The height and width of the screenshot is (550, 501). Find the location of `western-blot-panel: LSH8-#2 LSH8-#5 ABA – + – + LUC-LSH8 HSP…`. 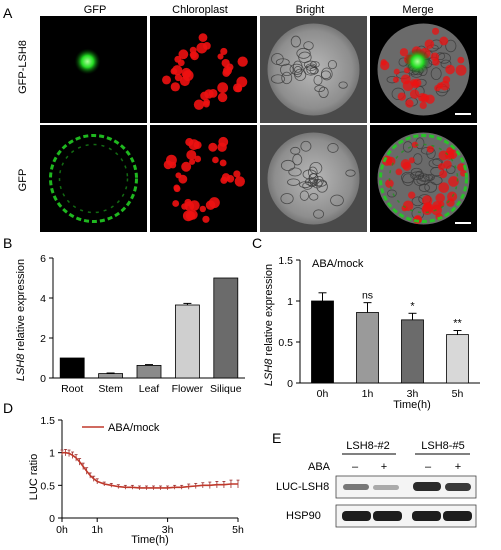

western-blot-panel: LSH8-#2 LSH8-#5 ABA – + – + LUC-LSH8 HSP… is located at coordinates (376, 484).